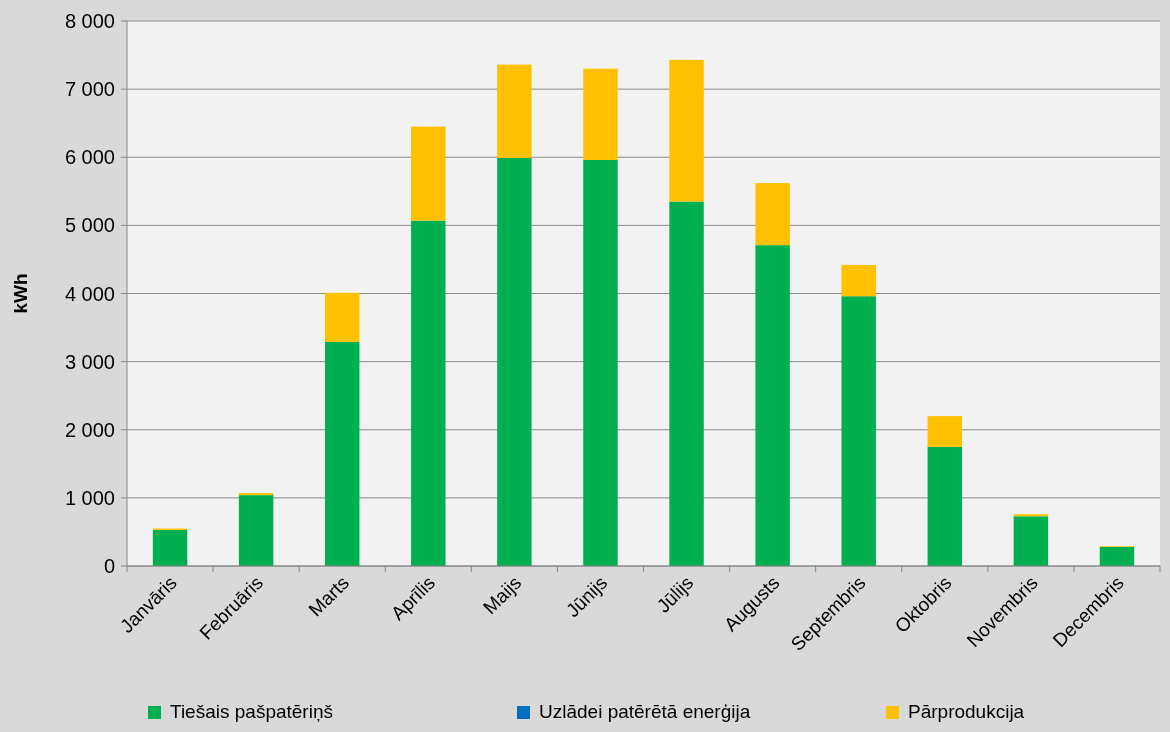 The image size is (1170, 732). I want to click on y-tick-label: 1 000, so click(89, 497).